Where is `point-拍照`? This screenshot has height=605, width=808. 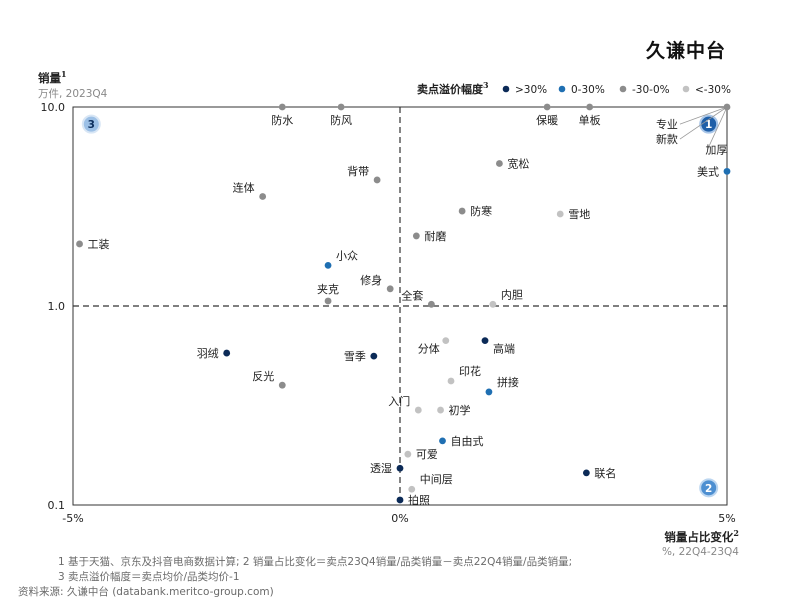 point-拍照 is located at coordinates (400, 500).